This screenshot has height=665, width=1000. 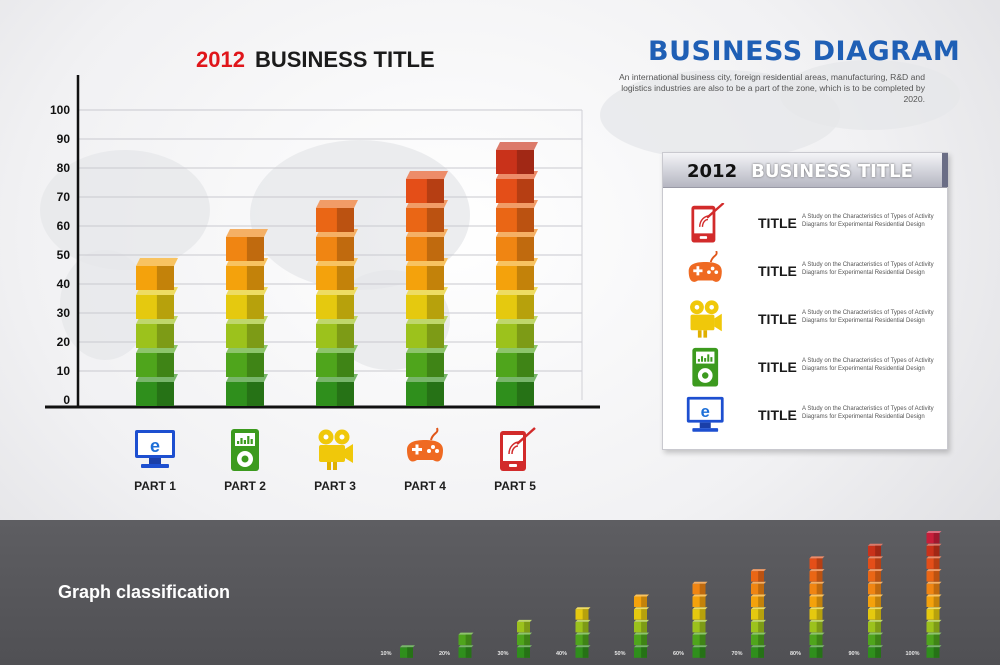 I want to click on panel-title: BUSINESS TITLE, so click(x=832, y=171).